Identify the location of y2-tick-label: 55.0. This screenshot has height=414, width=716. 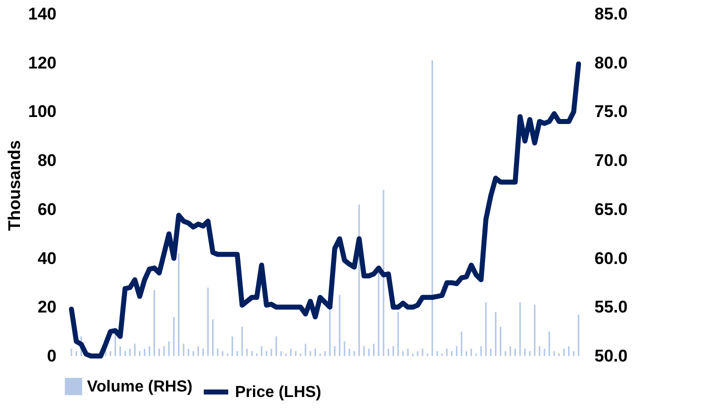
(611, 307).